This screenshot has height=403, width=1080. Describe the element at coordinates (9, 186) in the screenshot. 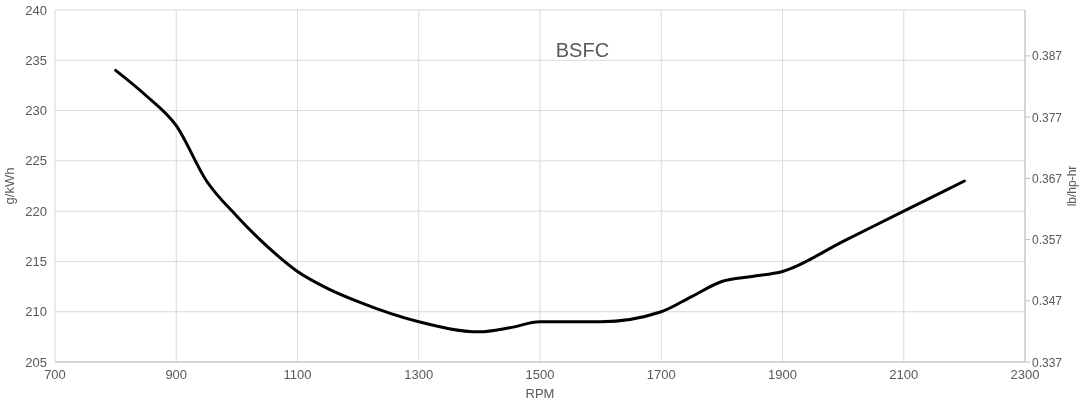

I see `y-axis-title: g/kWh` at that location.